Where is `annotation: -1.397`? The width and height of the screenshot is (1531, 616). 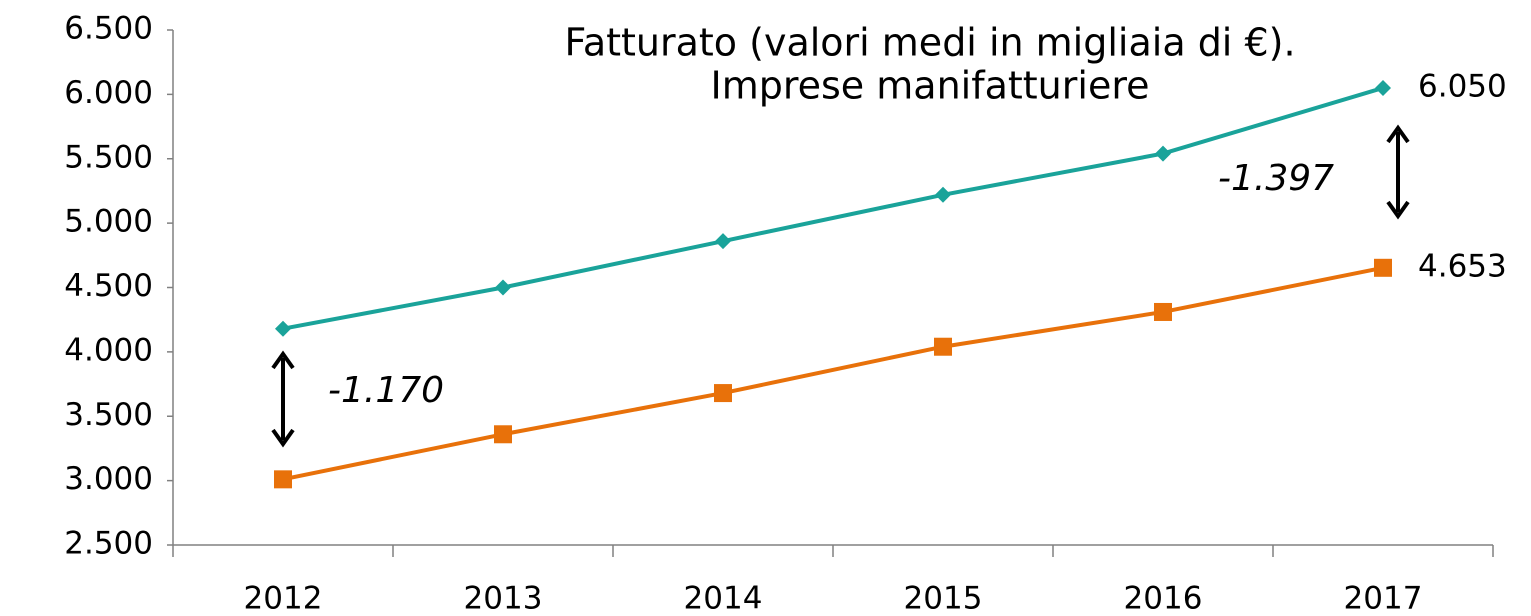 annotation: -1.397 is located at coordinates (1276, 178).